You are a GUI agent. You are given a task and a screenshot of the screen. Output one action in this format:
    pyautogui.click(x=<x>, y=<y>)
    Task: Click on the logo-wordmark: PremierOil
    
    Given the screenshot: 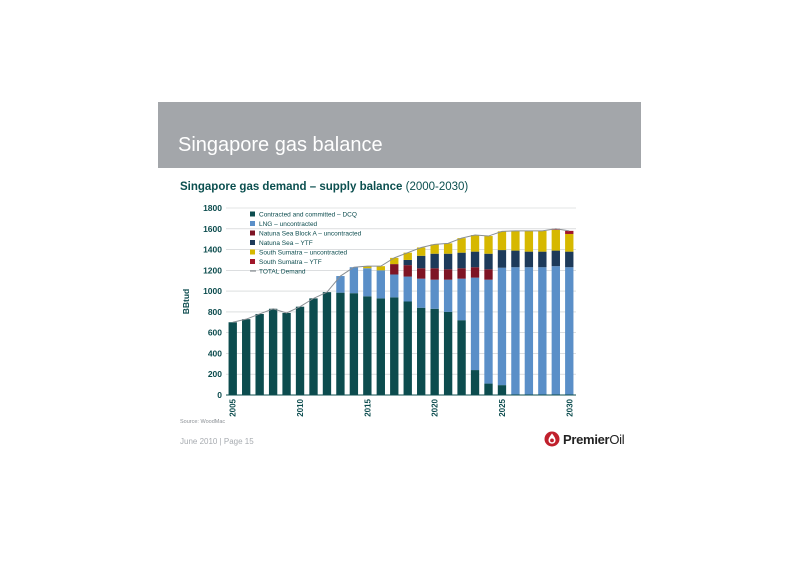 What is the action you would take?
    pyautogui.click(x=594, y=439)
    